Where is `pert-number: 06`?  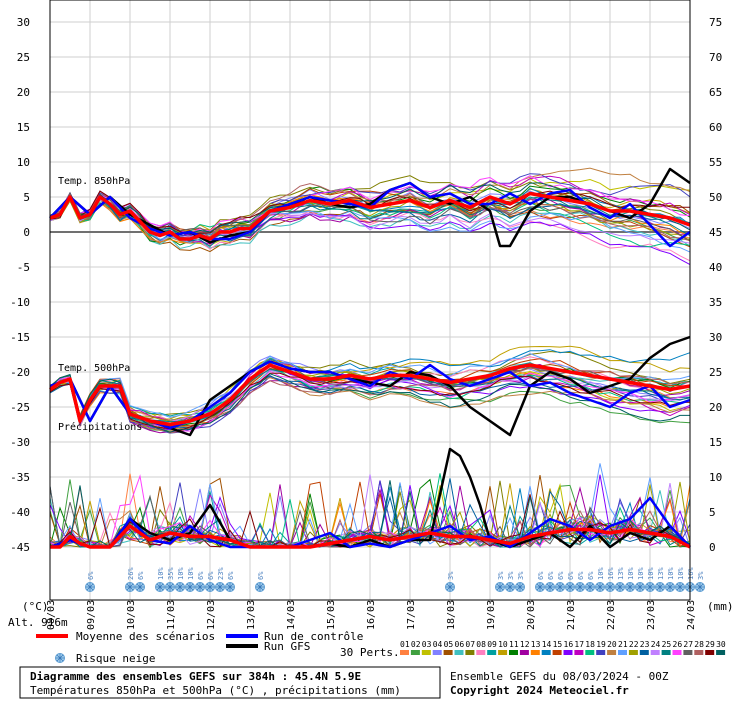 pert-number: 06 is located at coordinates (460, 644).